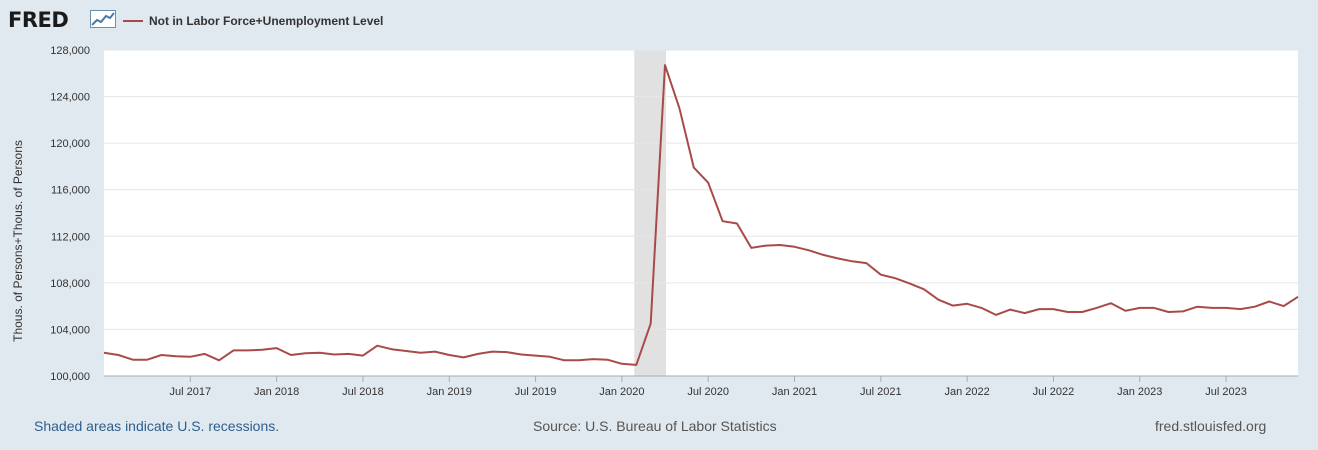 Image resolution: width=1318 pixels, height=450 pixels. Describe the element at coordinates (70, 144) in the screenshot. I see `y-tick-label: 120,000` at that location.